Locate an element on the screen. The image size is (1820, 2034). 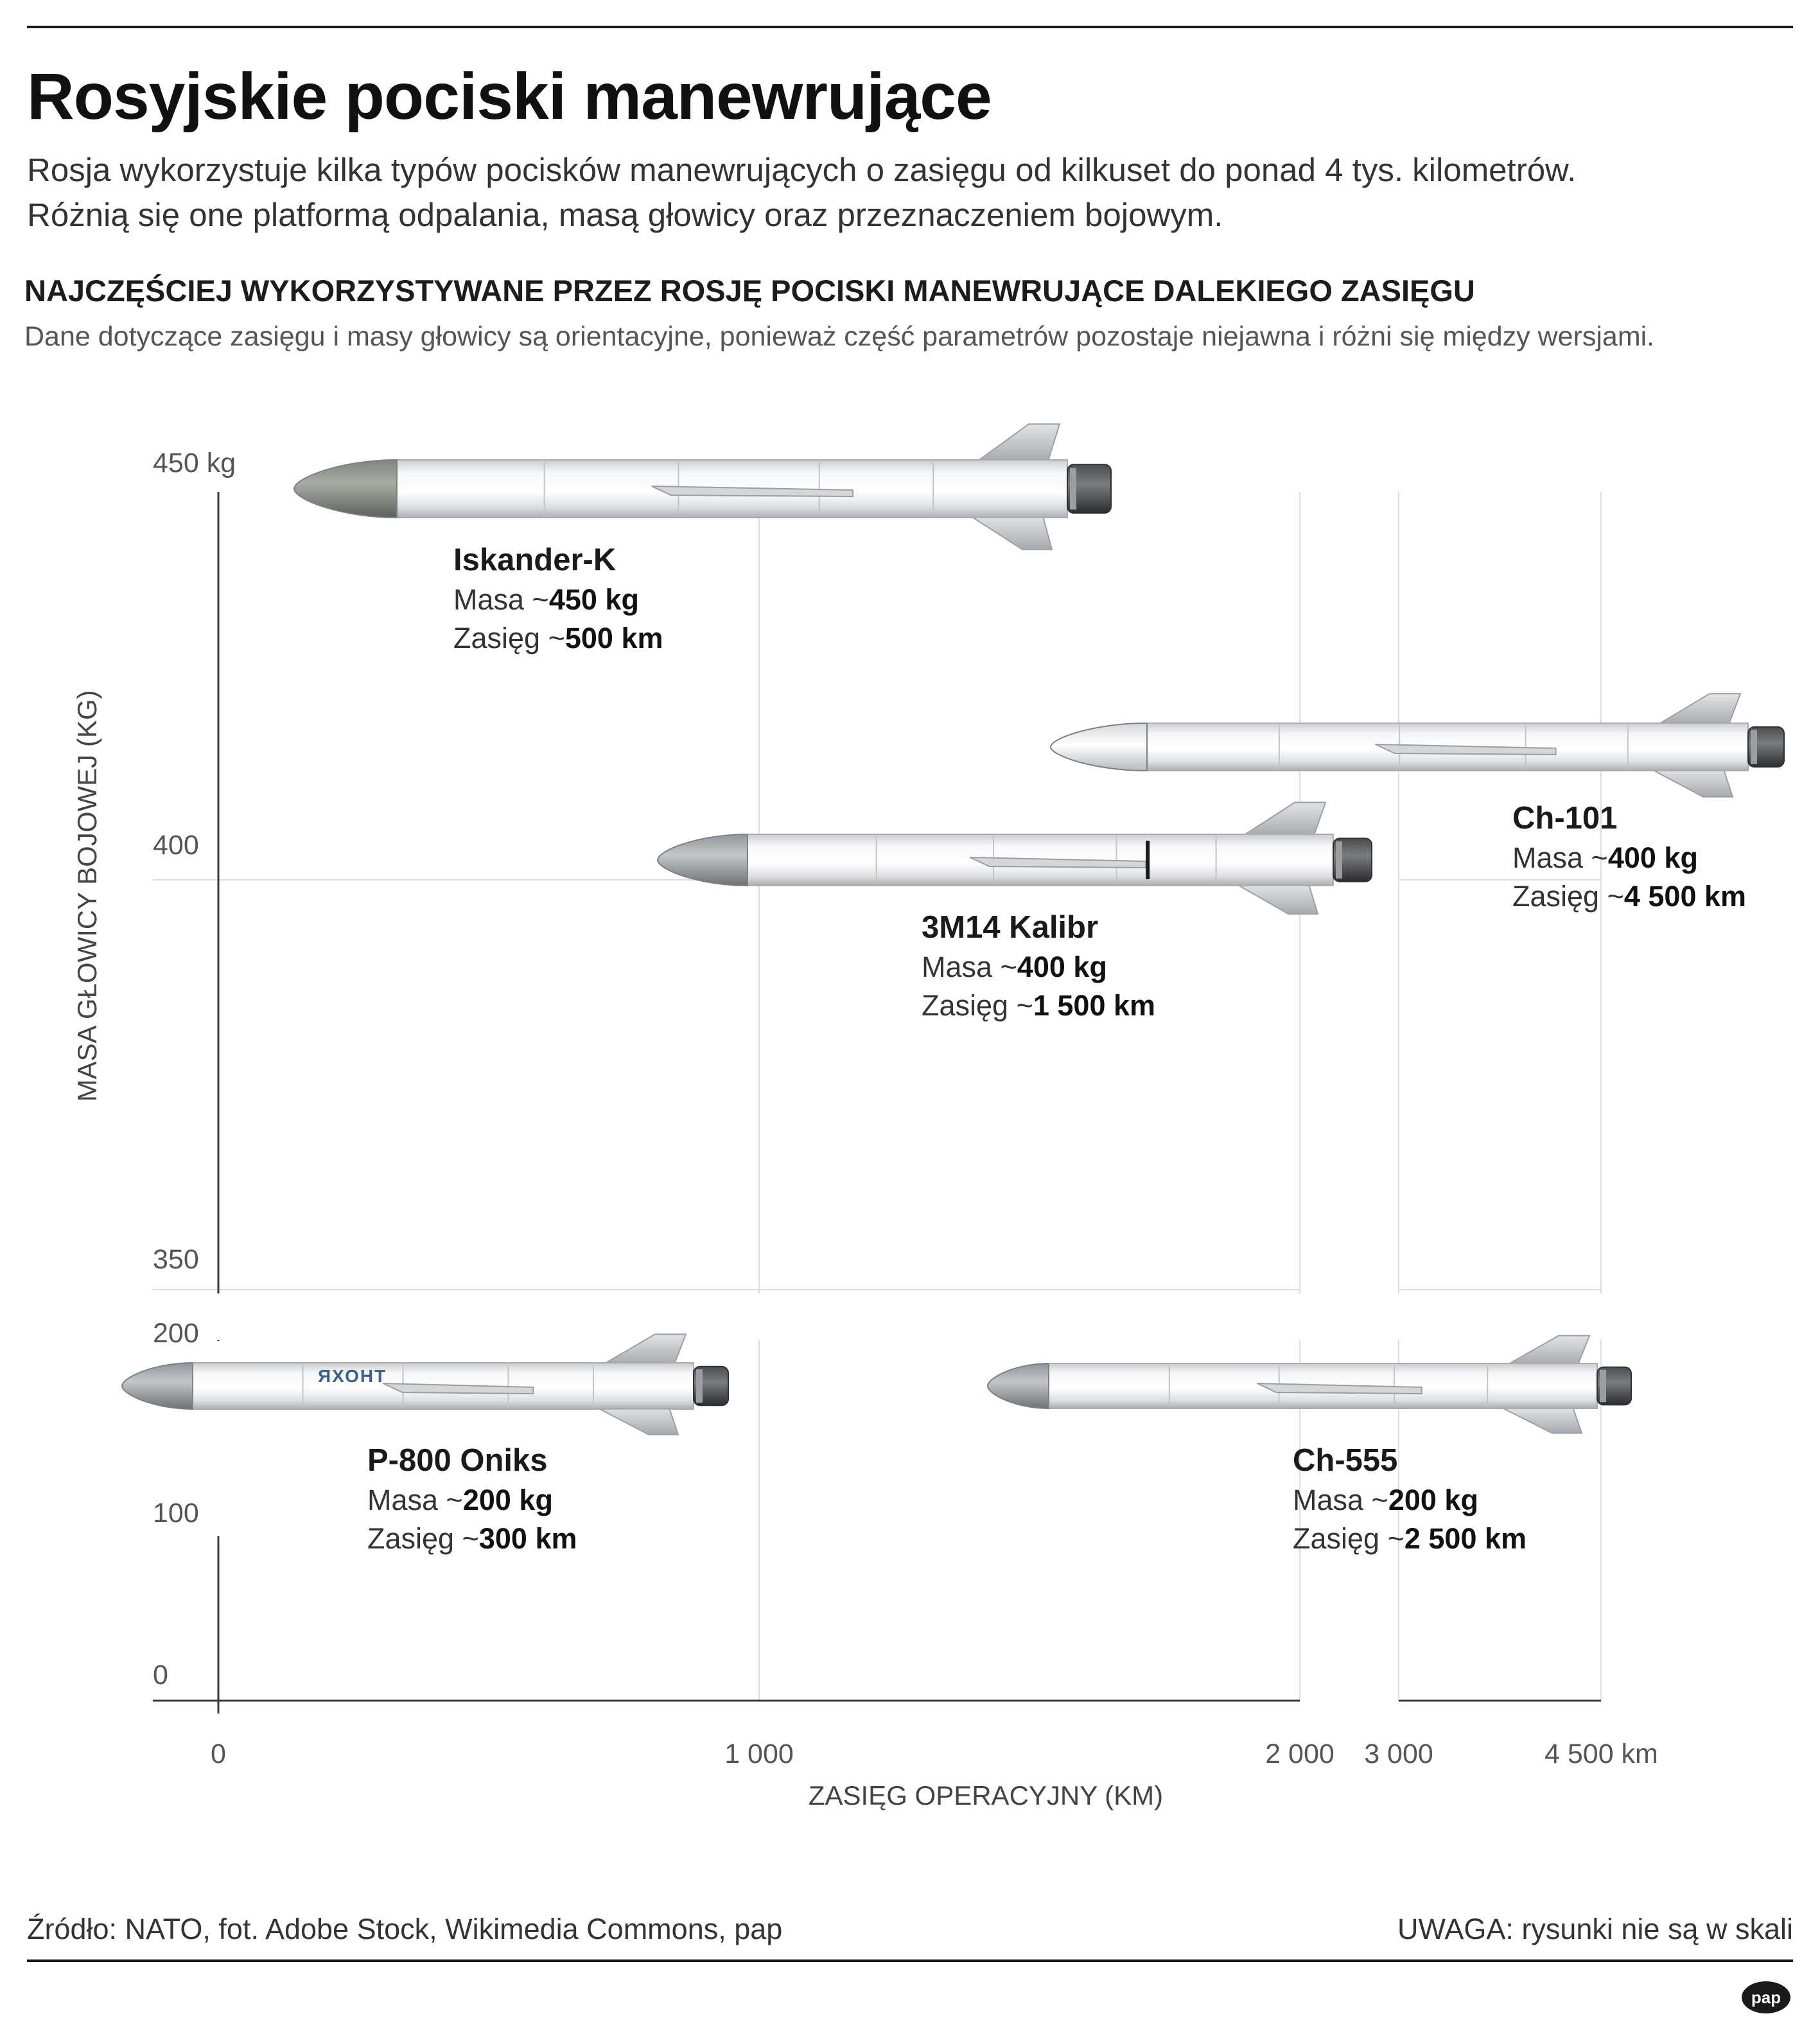
y-tick-label: 400 is located at coordinates (176, 845).